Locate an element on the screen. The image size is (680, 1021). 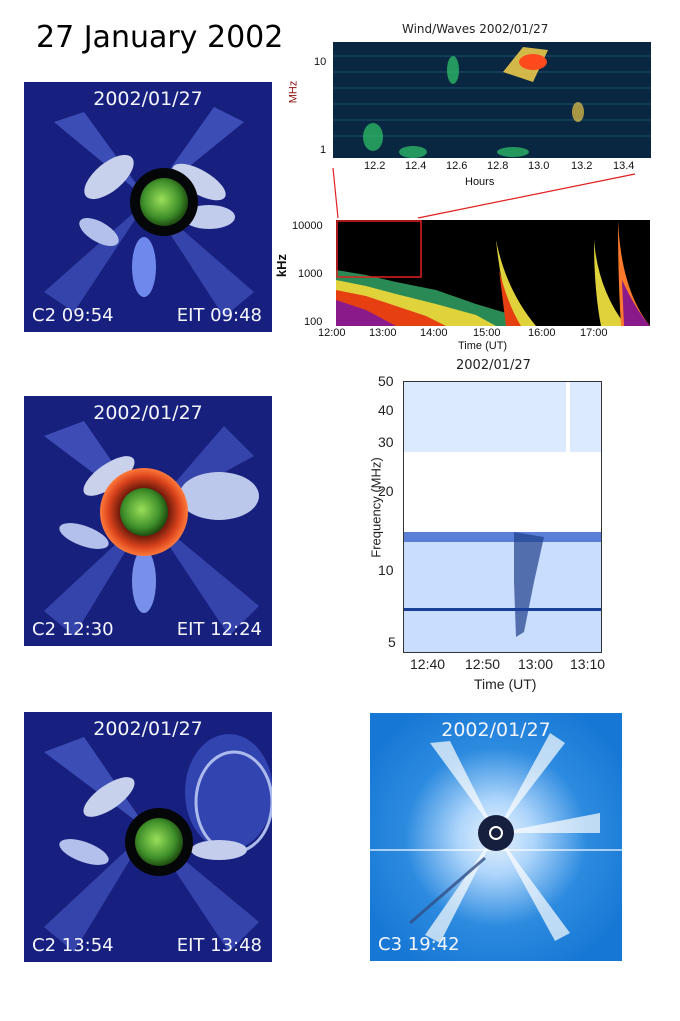
y-tick: 30 is located at coordinates (386, 442).